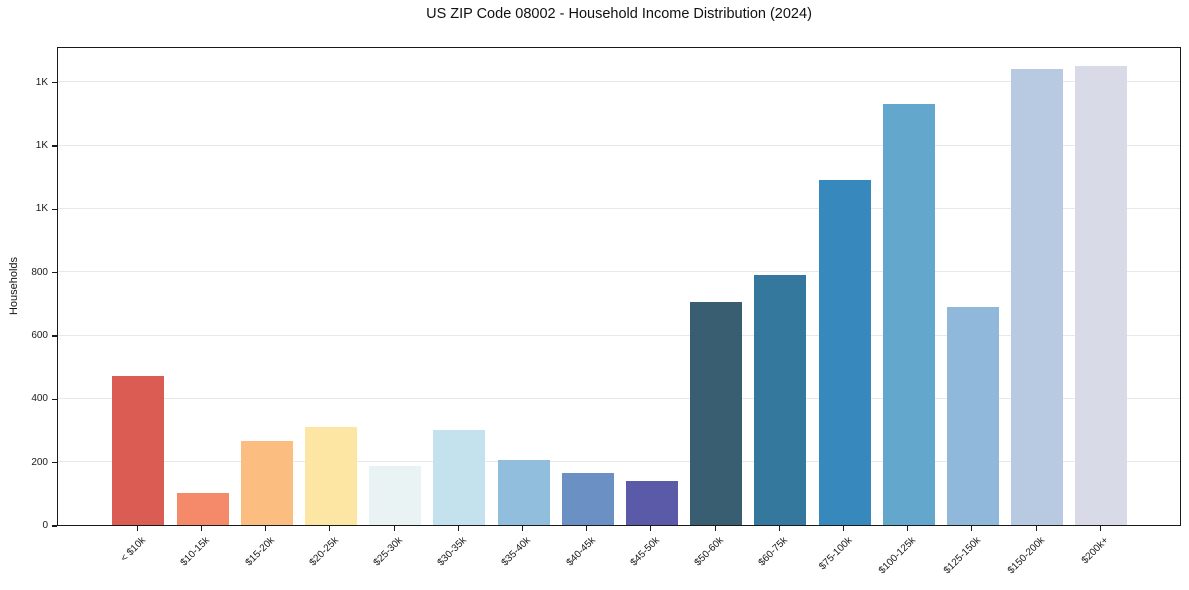 This screenshot has width=1189, height=590. What do you see at coordinates (324, 552) in the screenshot?
I see `x-tick-label: $20-25k` at bounding box center [324, 552].